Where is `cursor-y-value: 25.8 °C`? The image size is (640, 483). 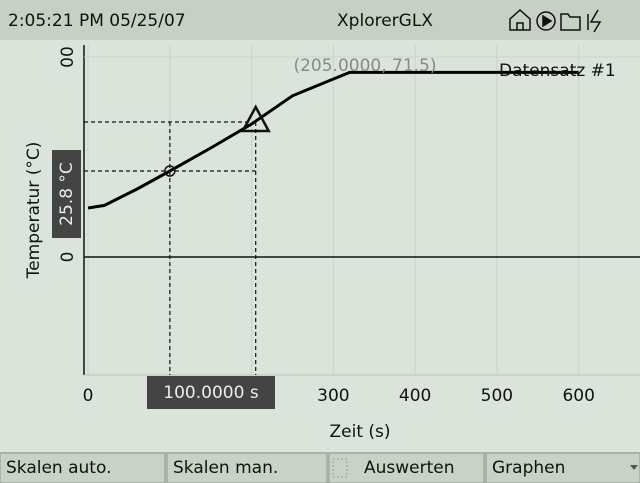
cursor-y-value: 25.8 °C is located at coordinates (67, 194).